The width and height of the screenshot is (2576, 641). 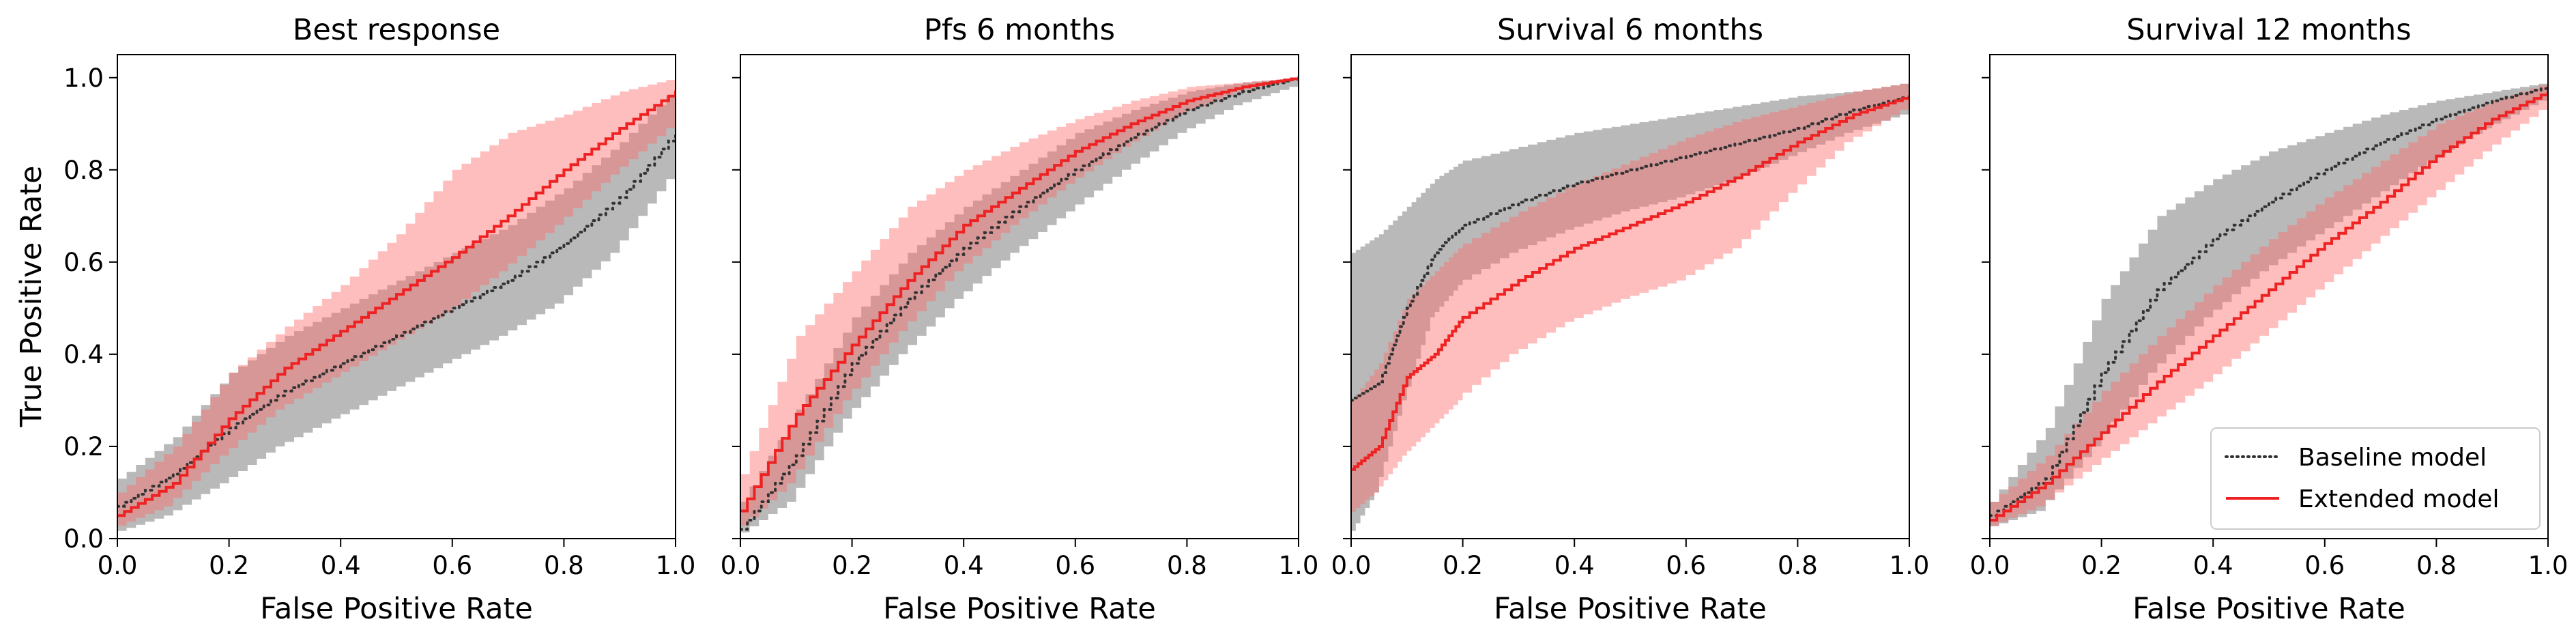 What do you see at coordinates (83, 78) in the screenshot?
I see `y-tick-label: 1.0` at bounding box center [83, 78].